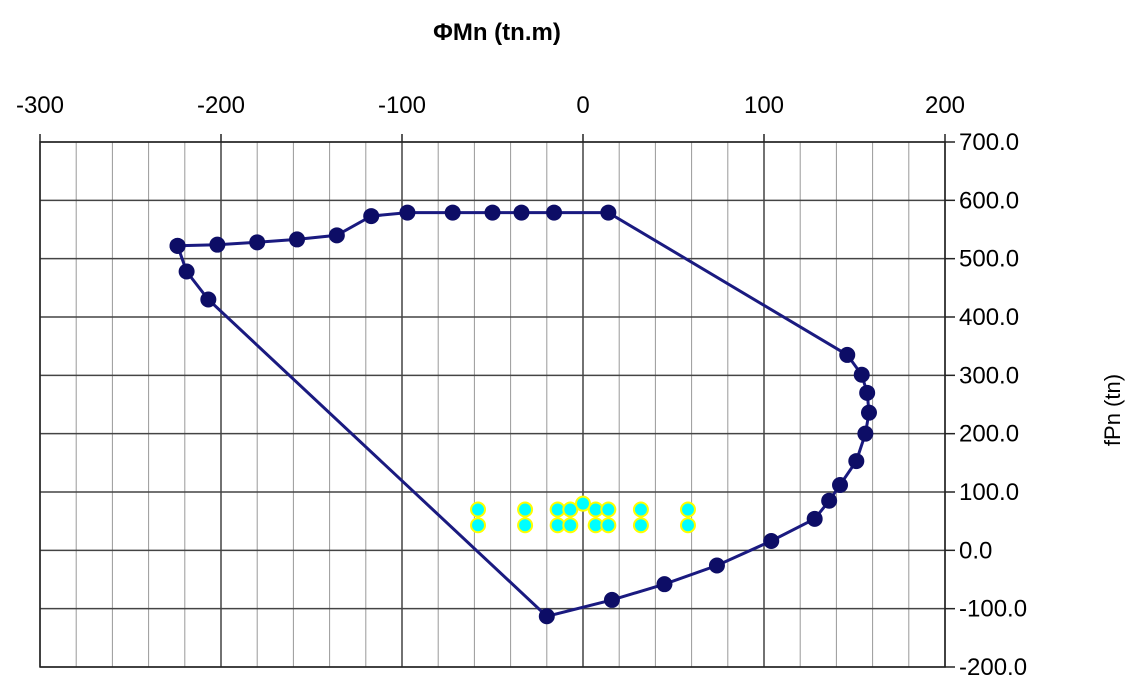  Describe the element at coordinates (221, 105) in the screenshot. I see `x-tick-label: -200` at that location.